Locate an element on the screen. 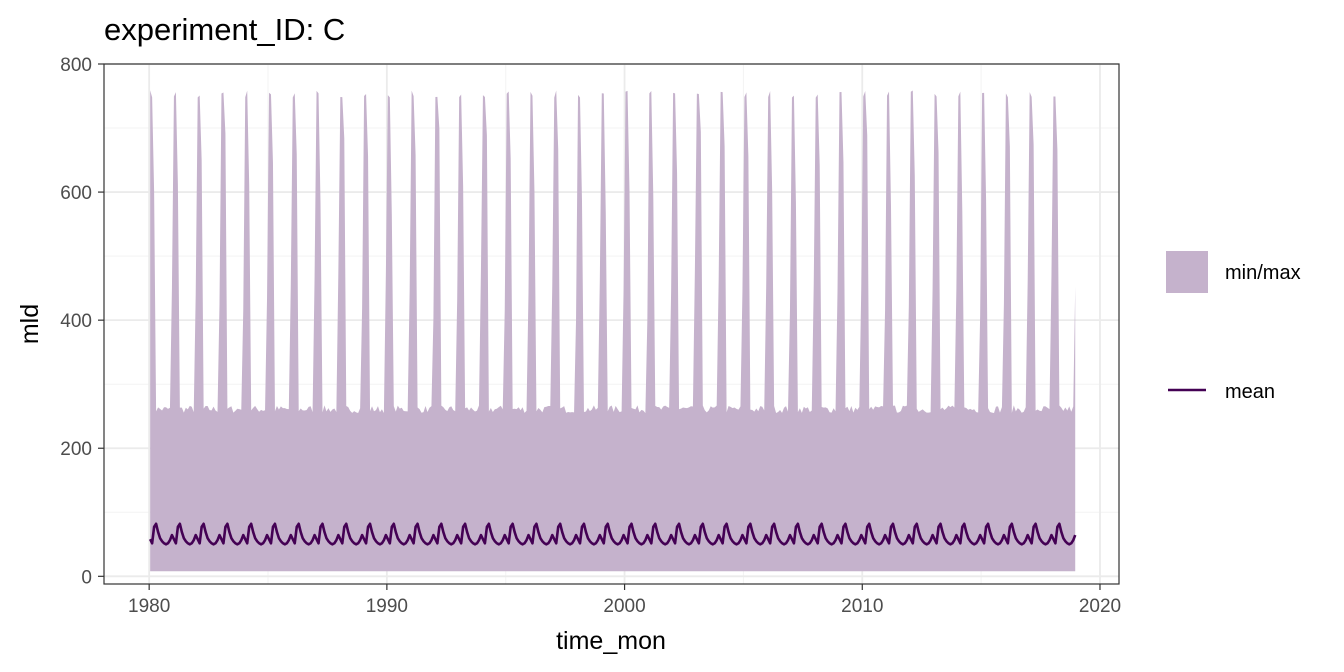 Image resolution: width=1344 pixels, height=672 pixels. mean-line is located at coordinates (612, 534).